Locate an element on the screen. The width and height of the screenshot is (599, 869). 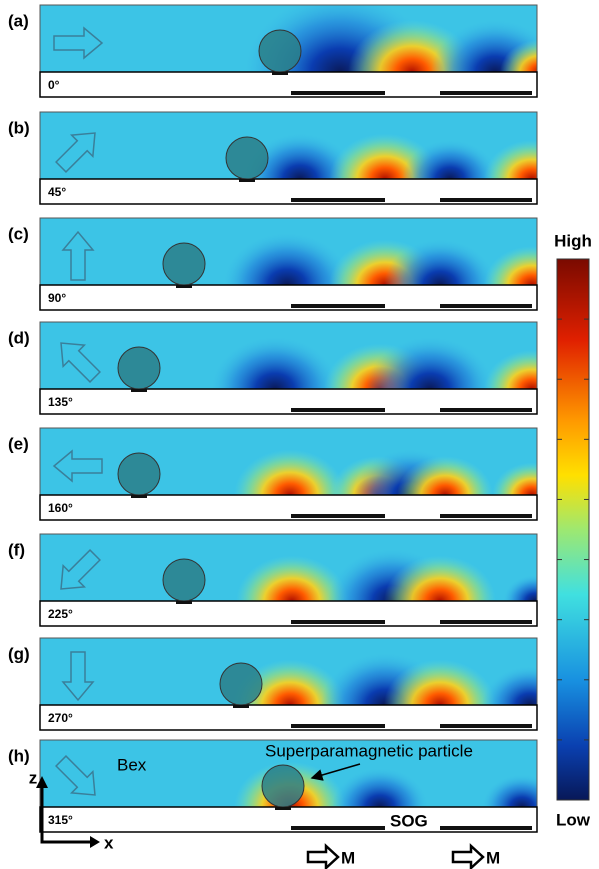
colorbar is located at coordinates (573, 529).